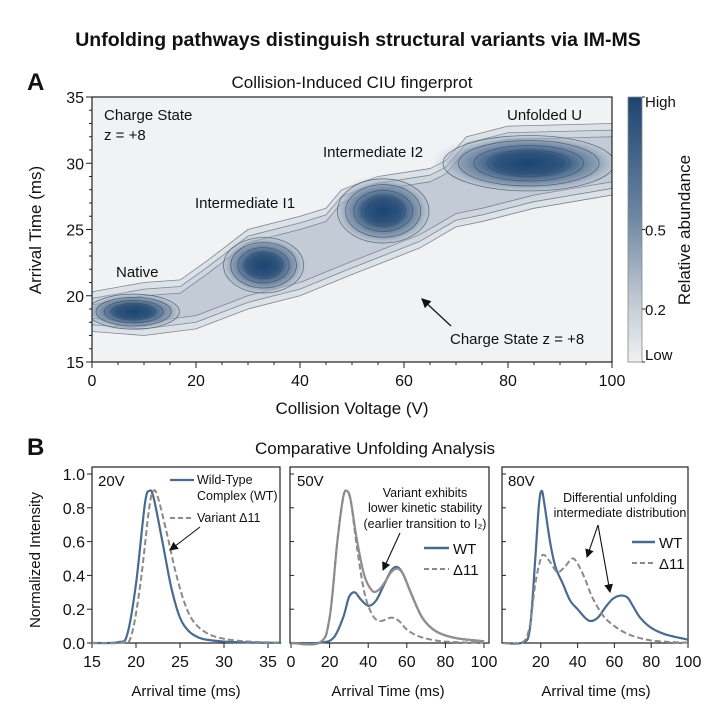 Image resolution: width=717 pixels, height=717 pixels. What do you see at coordinates (660, 102) in the screenshot?
I see `colorbar-tick-label: High` at bounding box center [660, 102].